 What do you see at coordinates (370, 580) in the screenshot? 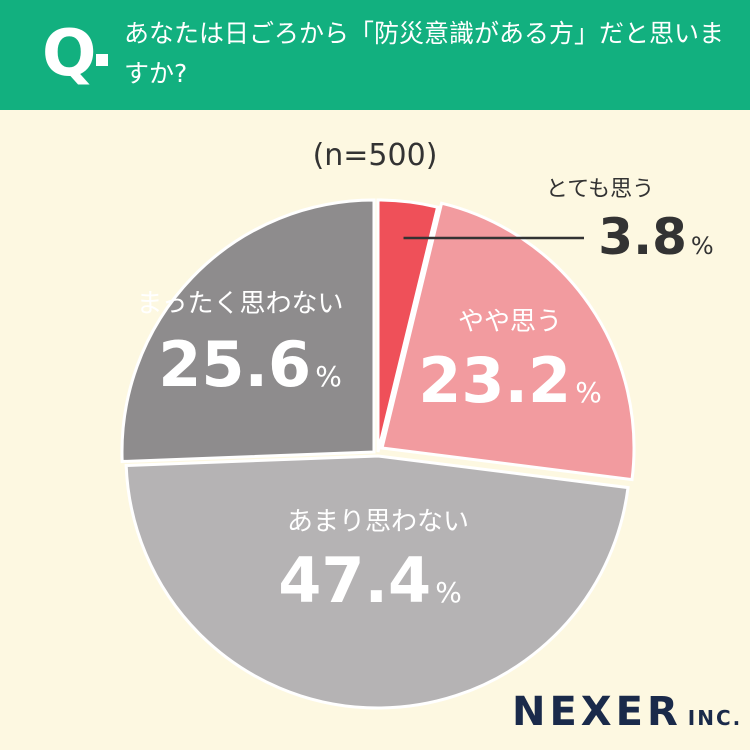
I see `slice-value-amari-omowanai: 47.4%` at bounding box center [370, 580].